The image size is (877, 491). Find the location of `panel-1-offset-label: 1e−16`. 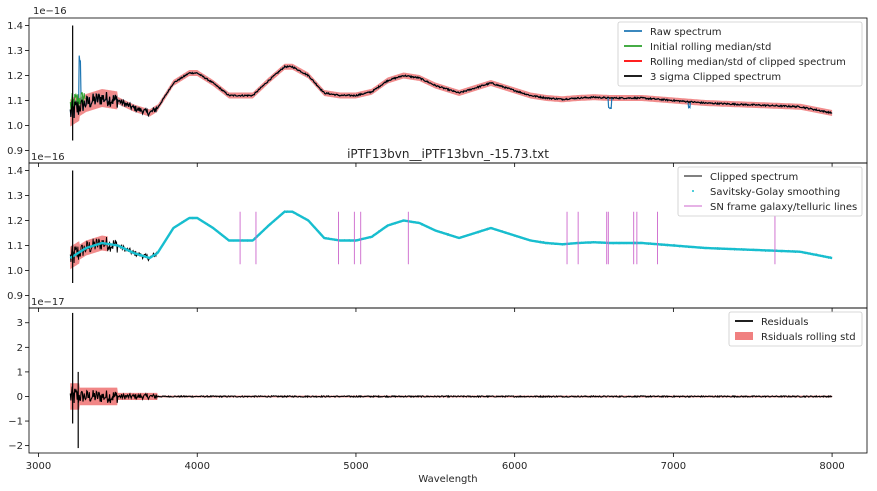

panel-1-offset-label: 1e−16 is located at coordinates (50, 11).